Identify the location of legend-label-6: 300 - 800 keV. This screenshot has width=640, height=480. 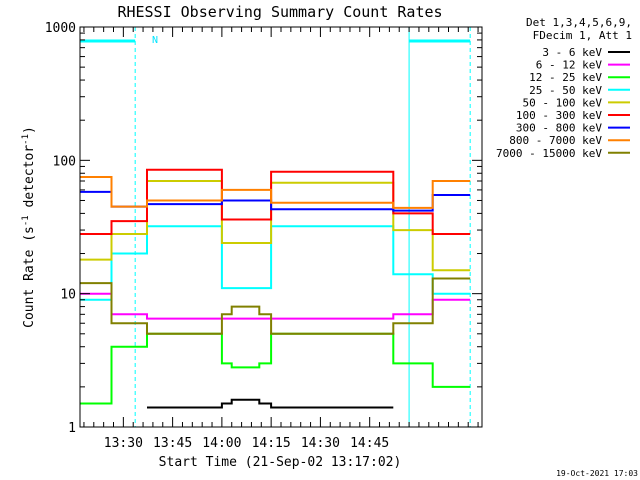
(559, 128).